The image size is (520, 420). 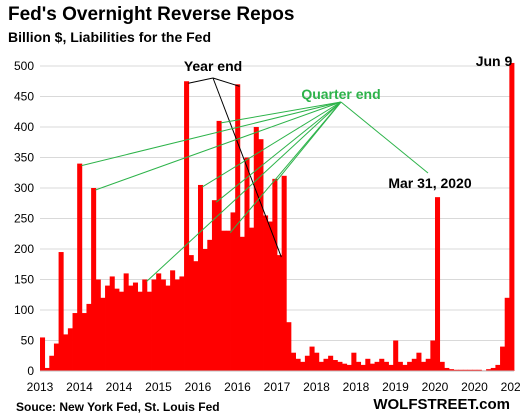 What do you see at coordinates (24, 97) in the screenshot?
I see `y-tick-label: 450` at bounding box center [24, 97].